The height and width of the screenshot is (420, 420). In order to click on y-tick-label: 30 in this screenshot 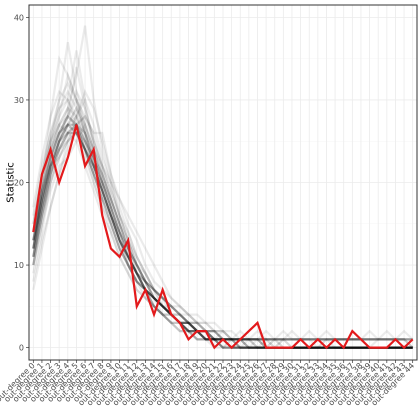, I will do `click(19, 100)`.